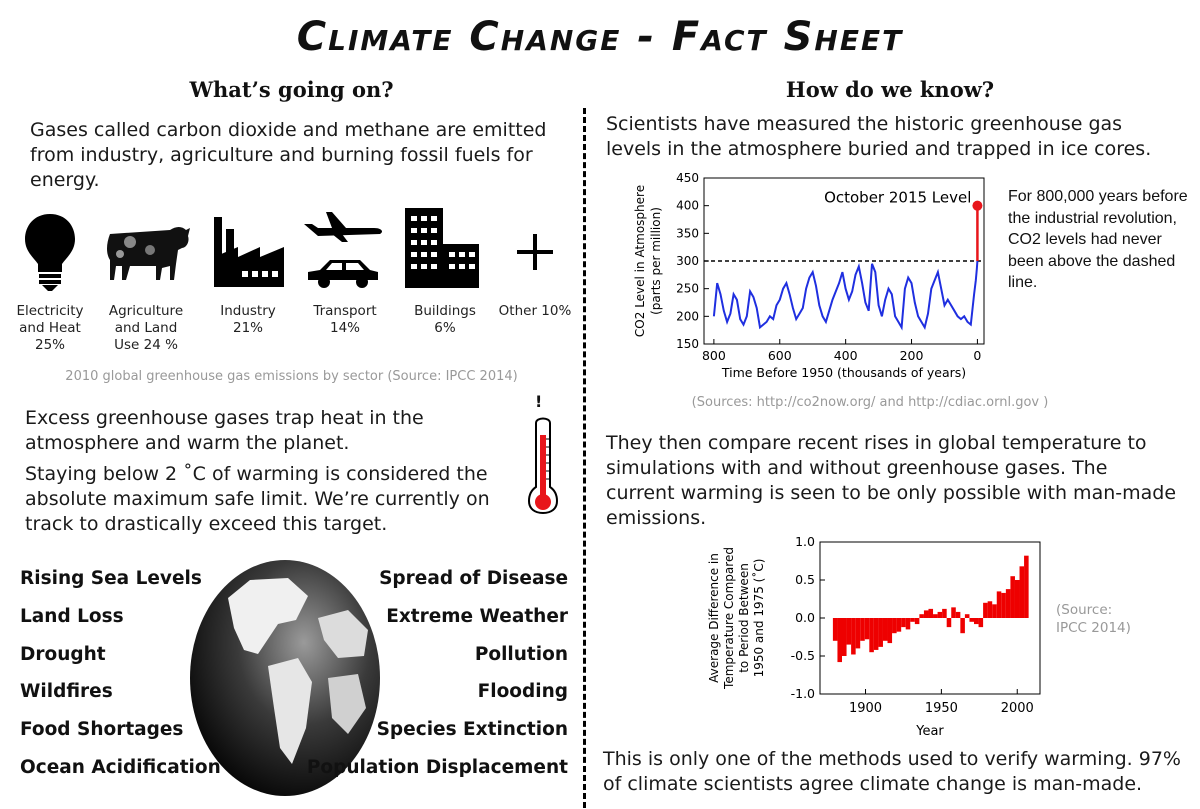 The height and width of the screenshot is (809, 1200). What do you see at coordinates (291, 89) in the screenshot?
I see `left-heading: What’s going on?` at bounding box center [291, 89].